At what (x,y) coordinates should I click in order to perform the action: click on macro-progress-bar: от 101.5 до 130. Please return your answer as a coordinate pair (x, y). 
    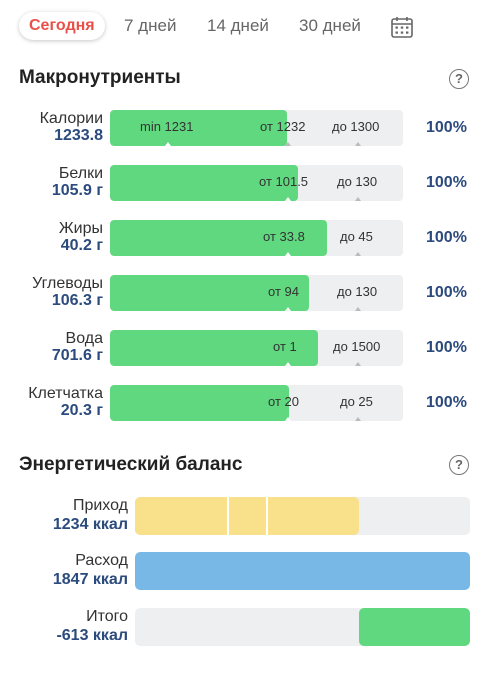
    Looking at the image, I should click on (256, 183).